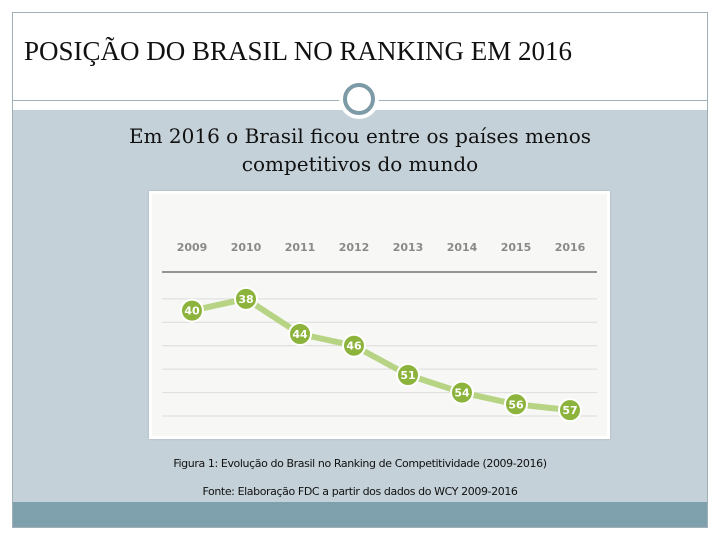 This screenshot has width=720, height=540. I want to click on data-label: 54, so click(462, 393).